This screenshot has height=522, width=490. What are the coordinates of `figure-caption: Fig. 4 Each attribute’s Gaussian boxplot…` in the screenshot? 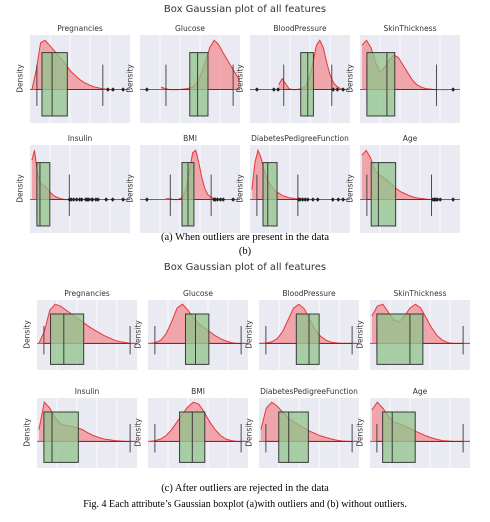 It's located at (245, 504).